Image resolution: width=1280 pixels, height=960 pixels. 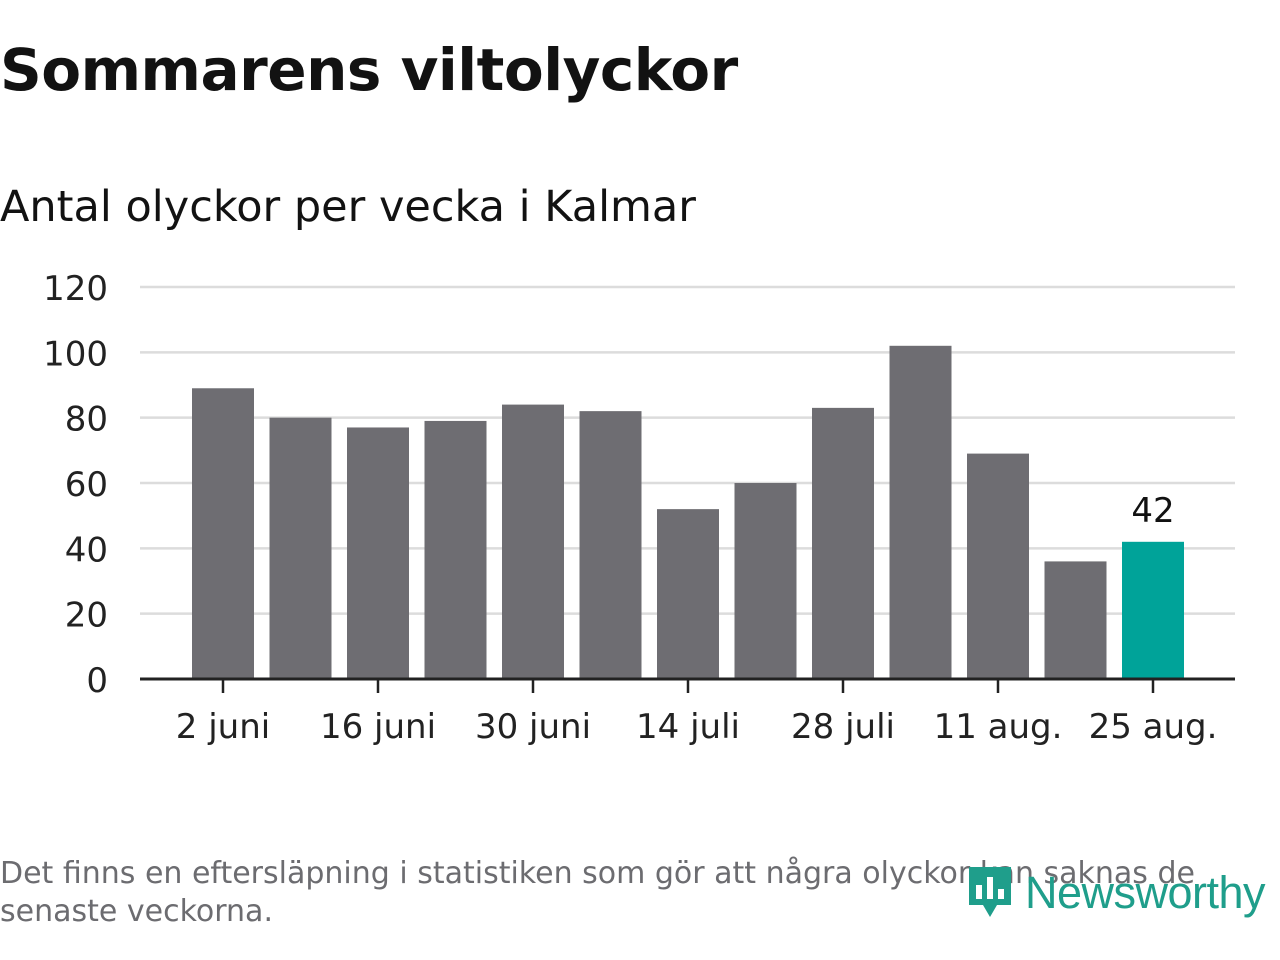 What do you see at coordinates (75, 354) in the screenshot?
I see `y-tick-label: 100` at bounding box center [75, 354].